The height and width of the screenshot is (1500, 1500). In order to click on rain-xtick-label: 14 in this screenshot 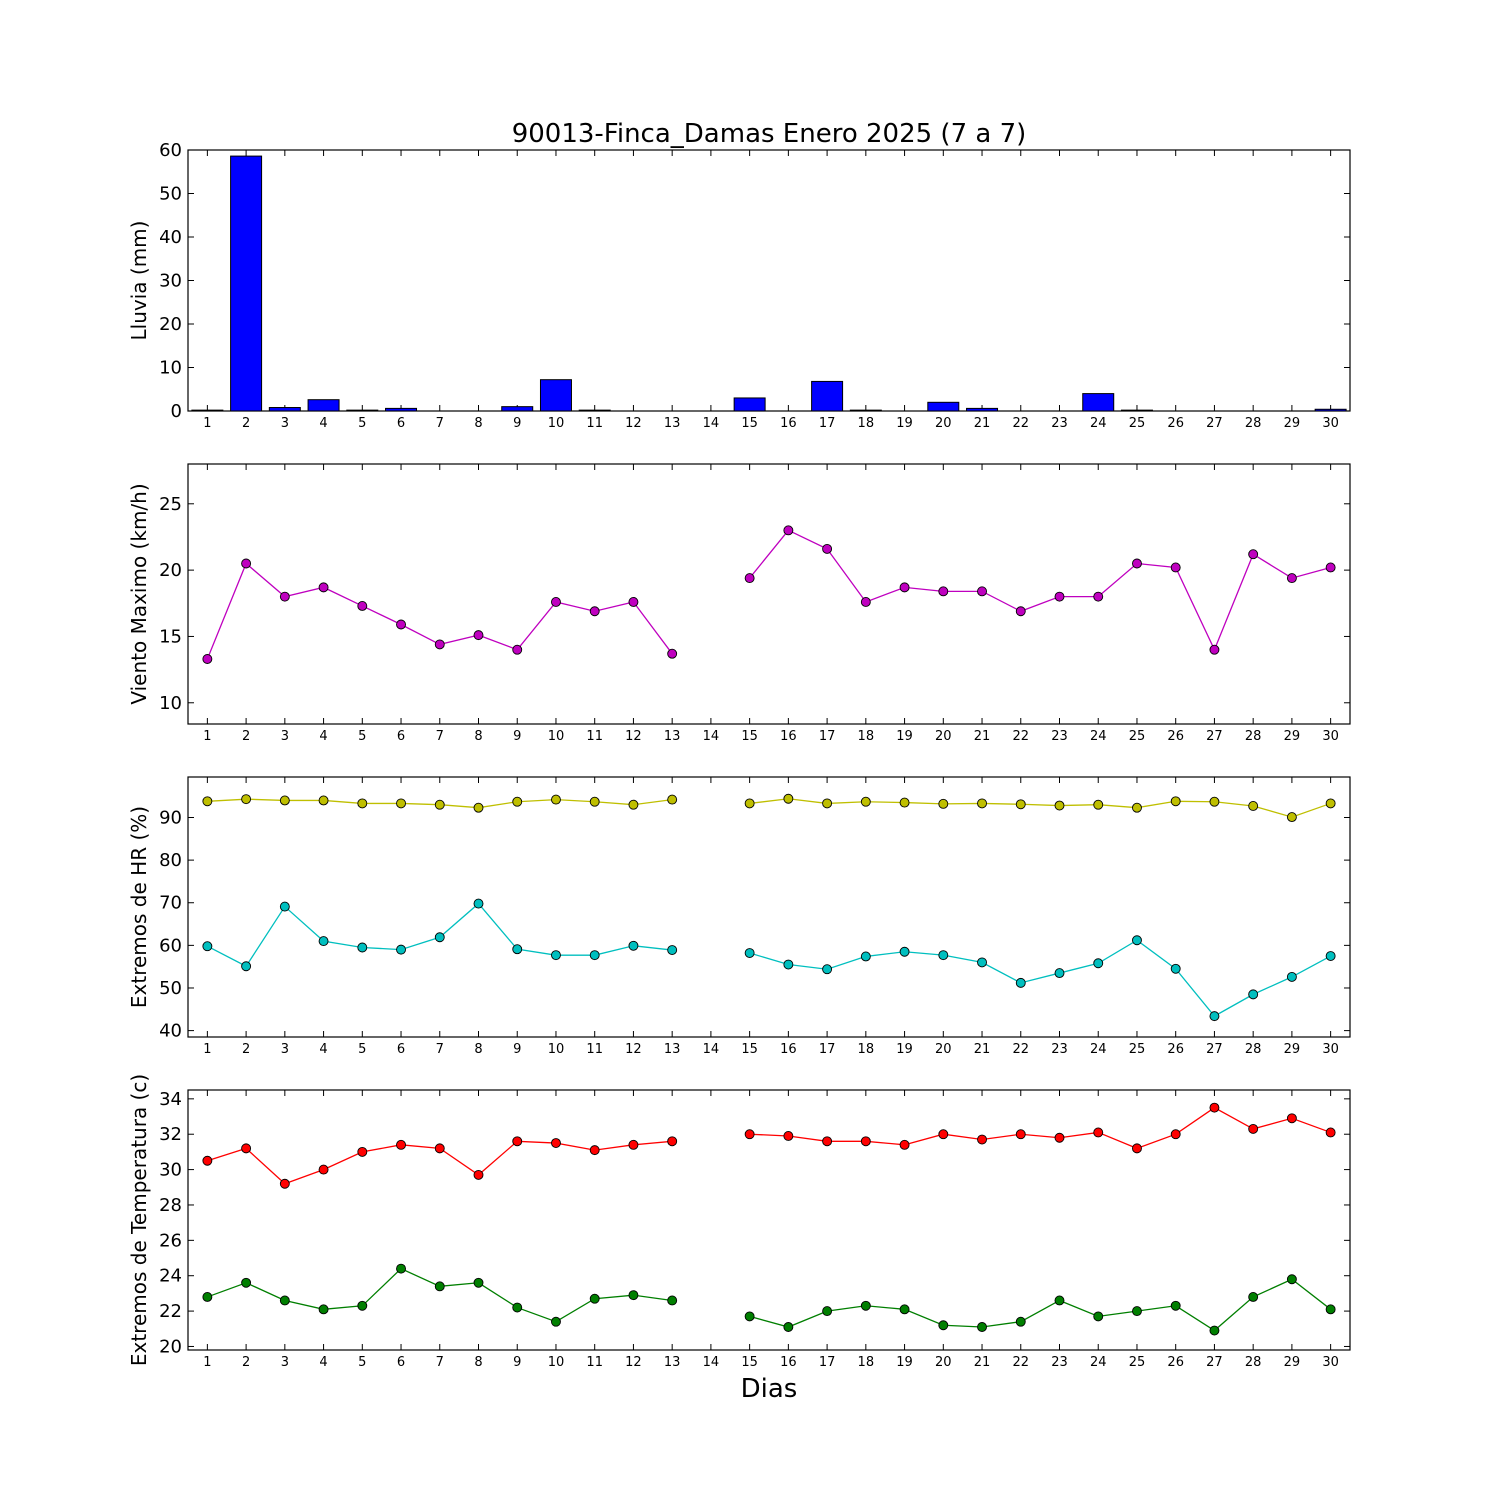, I will do `click(711, 423)`.